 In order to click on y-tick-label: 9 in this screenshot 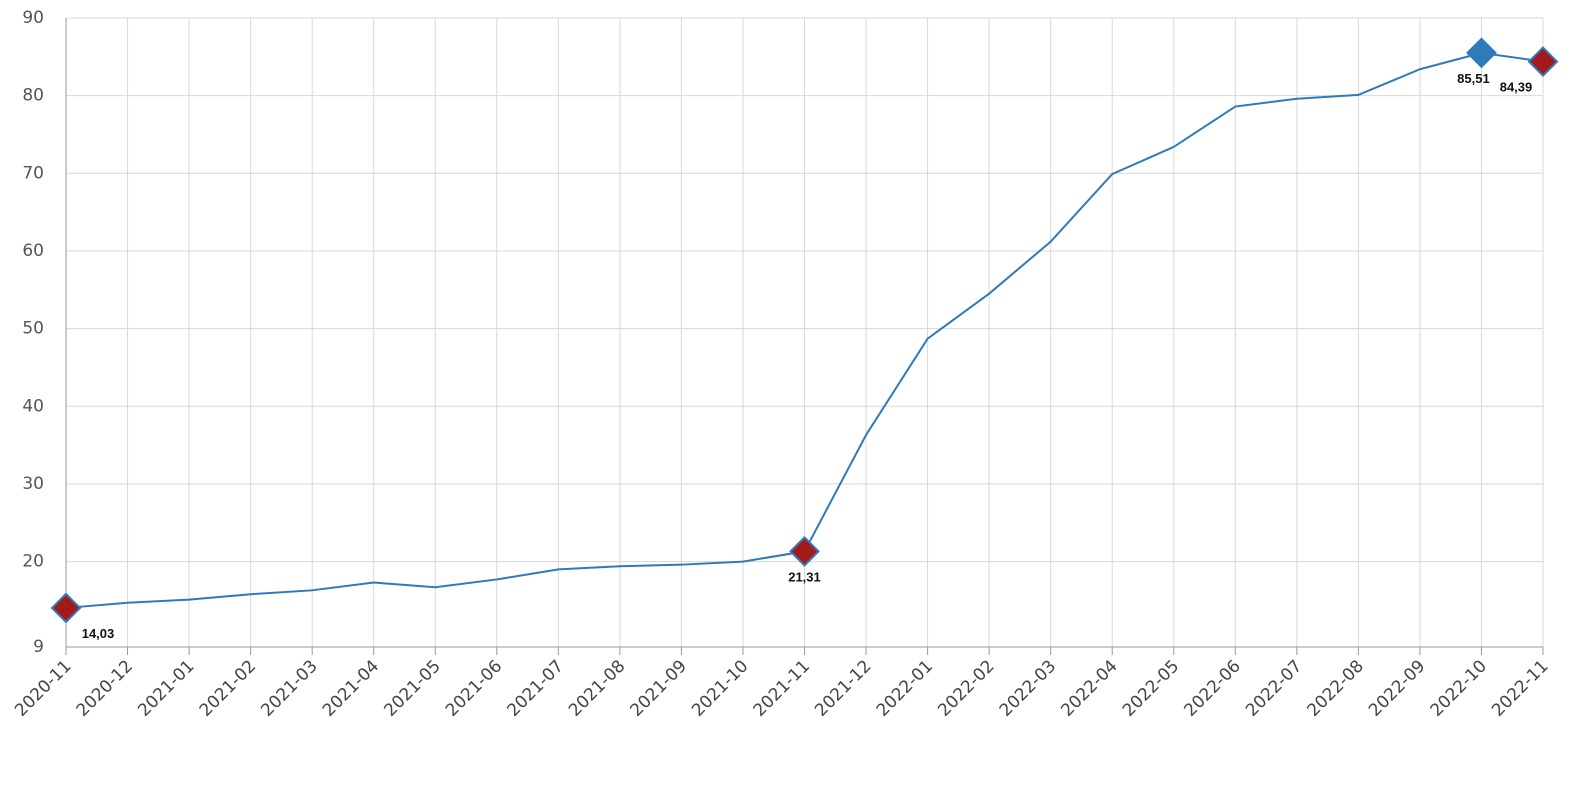, I will do `click(38, 647)`.